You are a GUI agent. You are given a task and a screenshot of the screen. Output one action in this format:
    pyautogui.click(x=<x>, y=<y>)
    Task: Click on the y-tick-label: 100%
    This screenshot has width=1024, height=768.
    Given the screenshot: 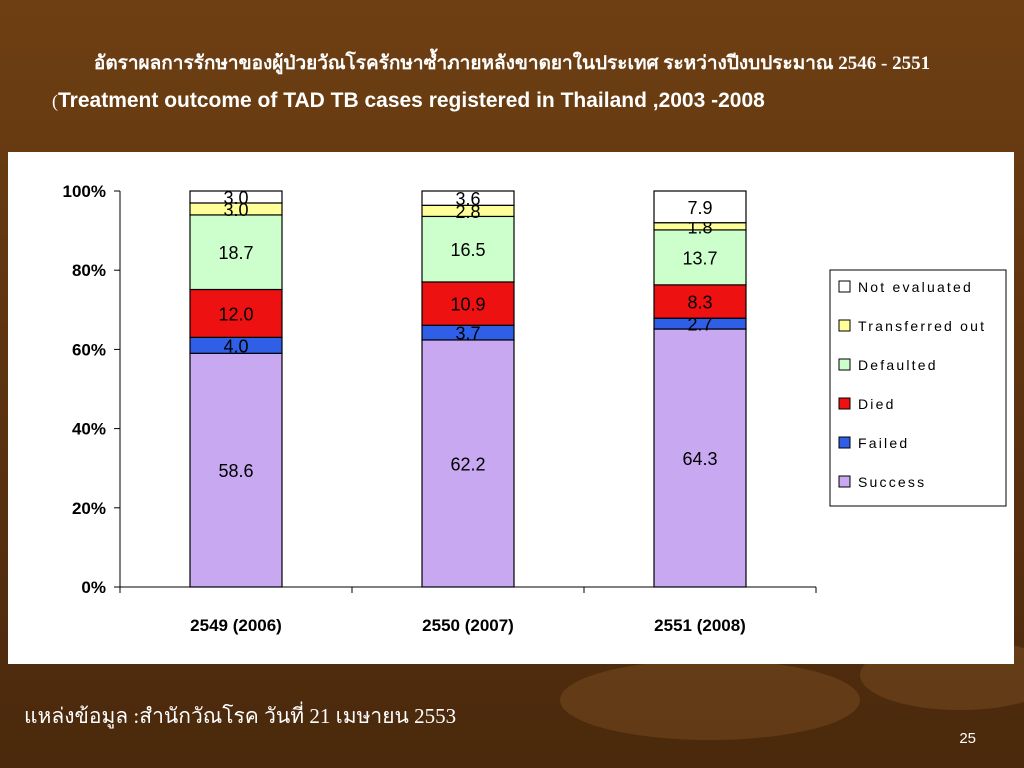 What is the action you would take?
    pyautogui.click(x=84, y=191)
    